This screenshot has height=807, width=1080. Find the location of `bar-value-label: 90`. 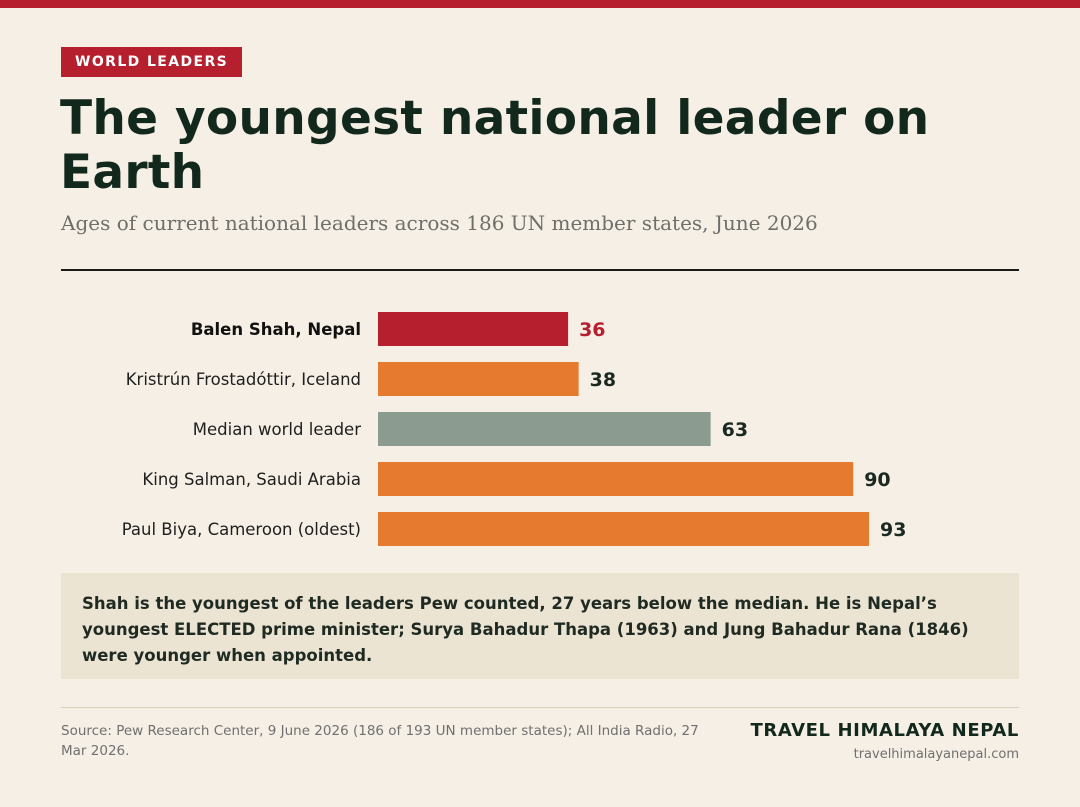

bar-value-label: 90 is located at coordinates (877, 480).